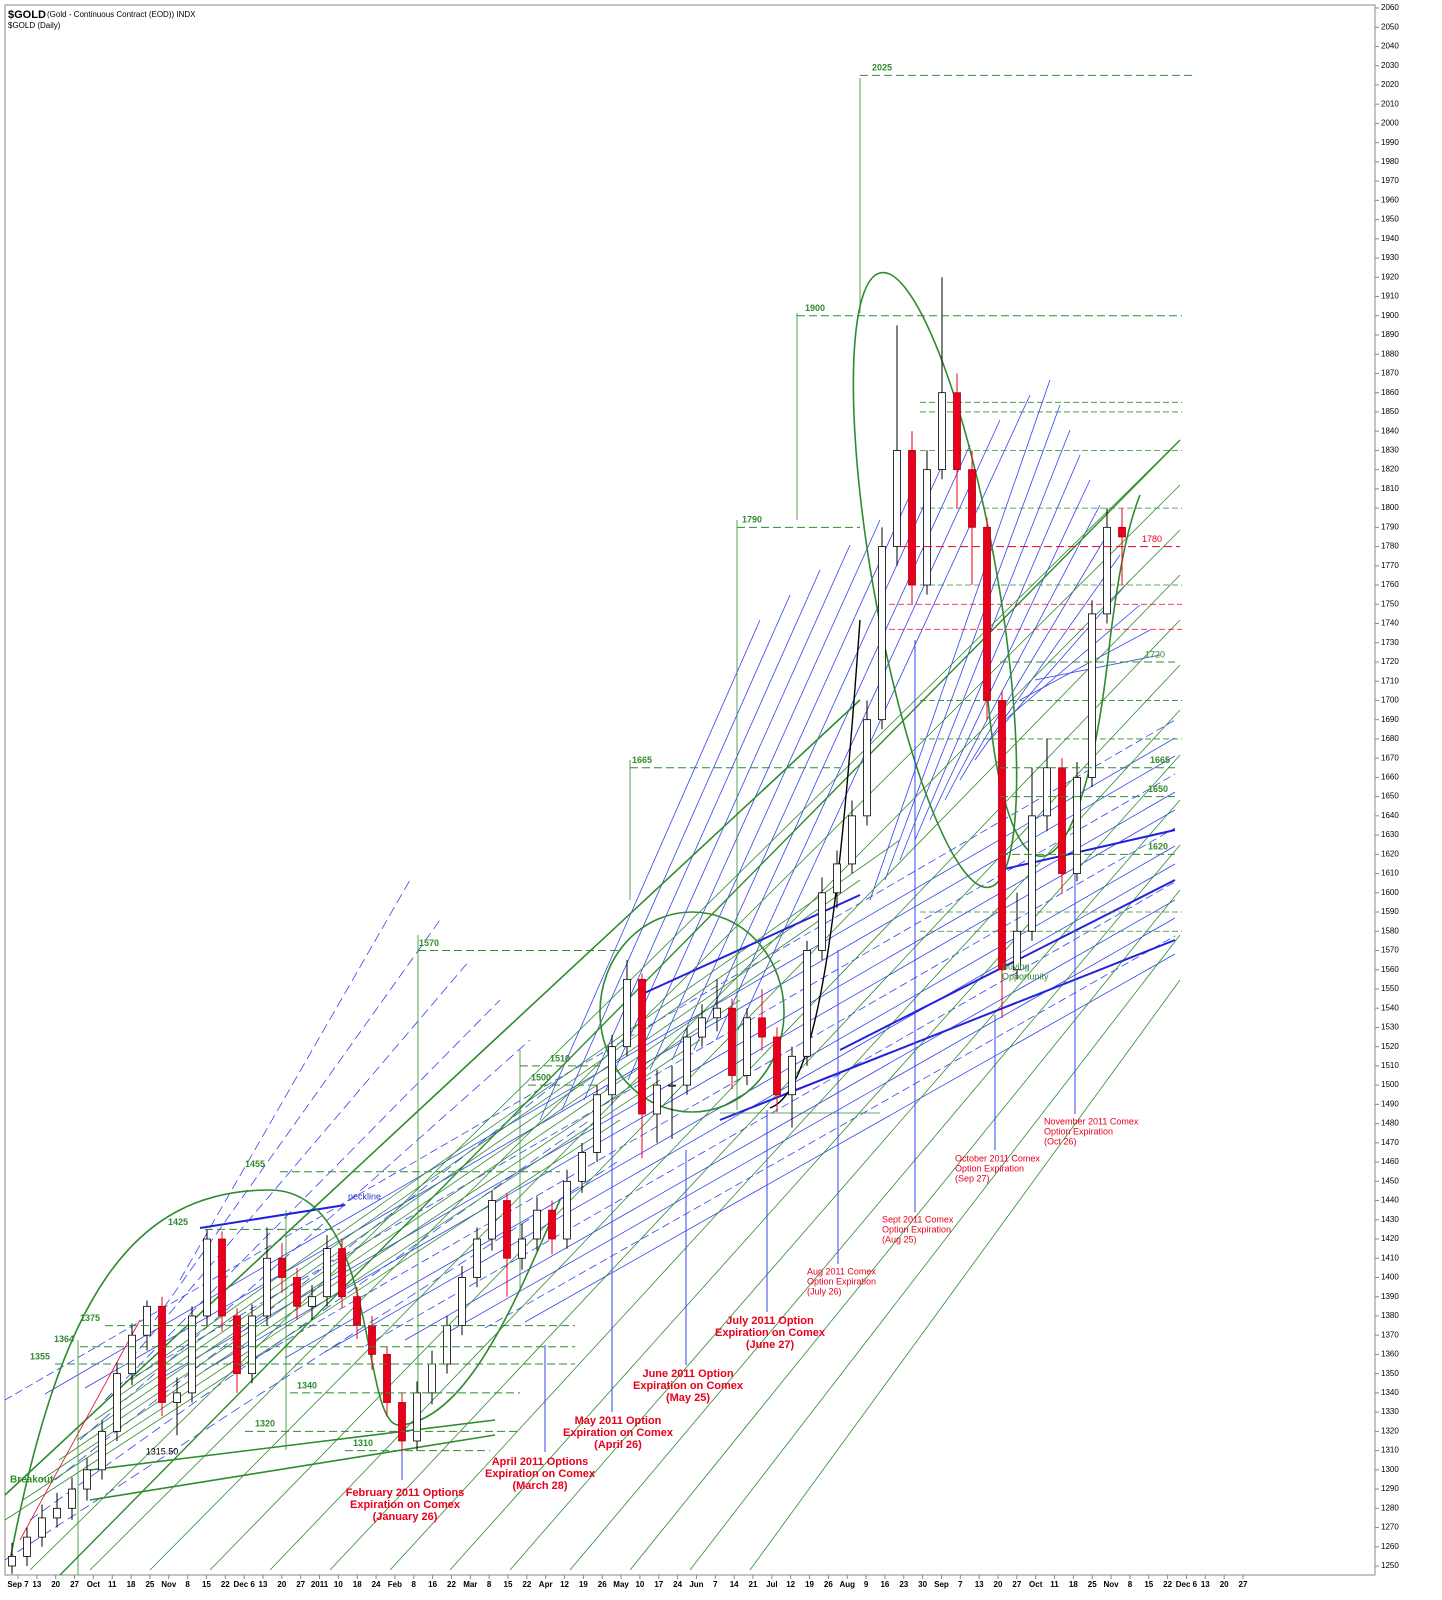  I want to click on y-tick-label: 2060, so click(1390, 7).